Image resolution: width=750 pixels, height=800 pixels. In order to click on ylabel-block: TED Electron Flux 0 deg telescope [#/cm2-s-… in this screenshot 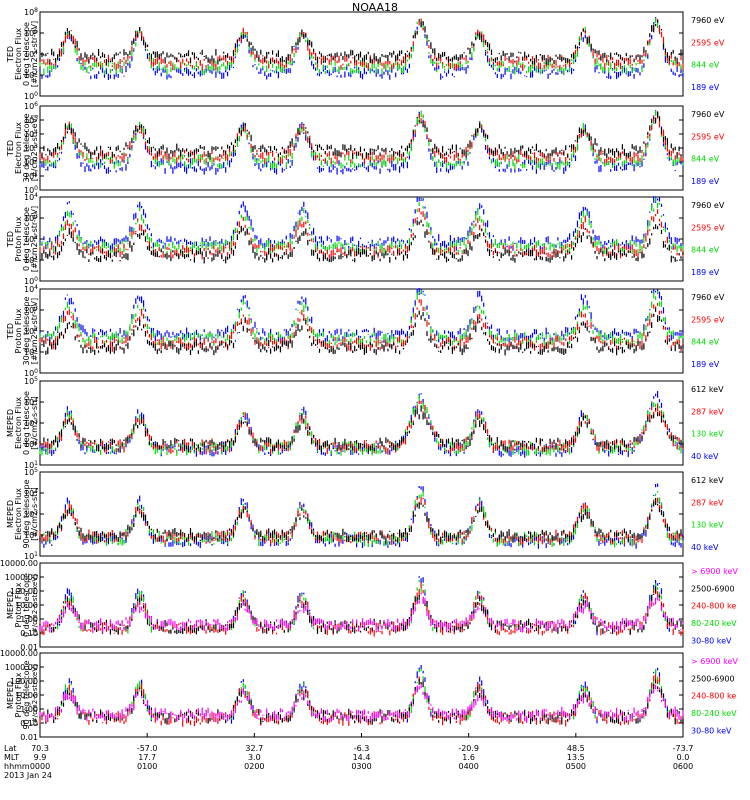, I will do `click(22, 54)`.